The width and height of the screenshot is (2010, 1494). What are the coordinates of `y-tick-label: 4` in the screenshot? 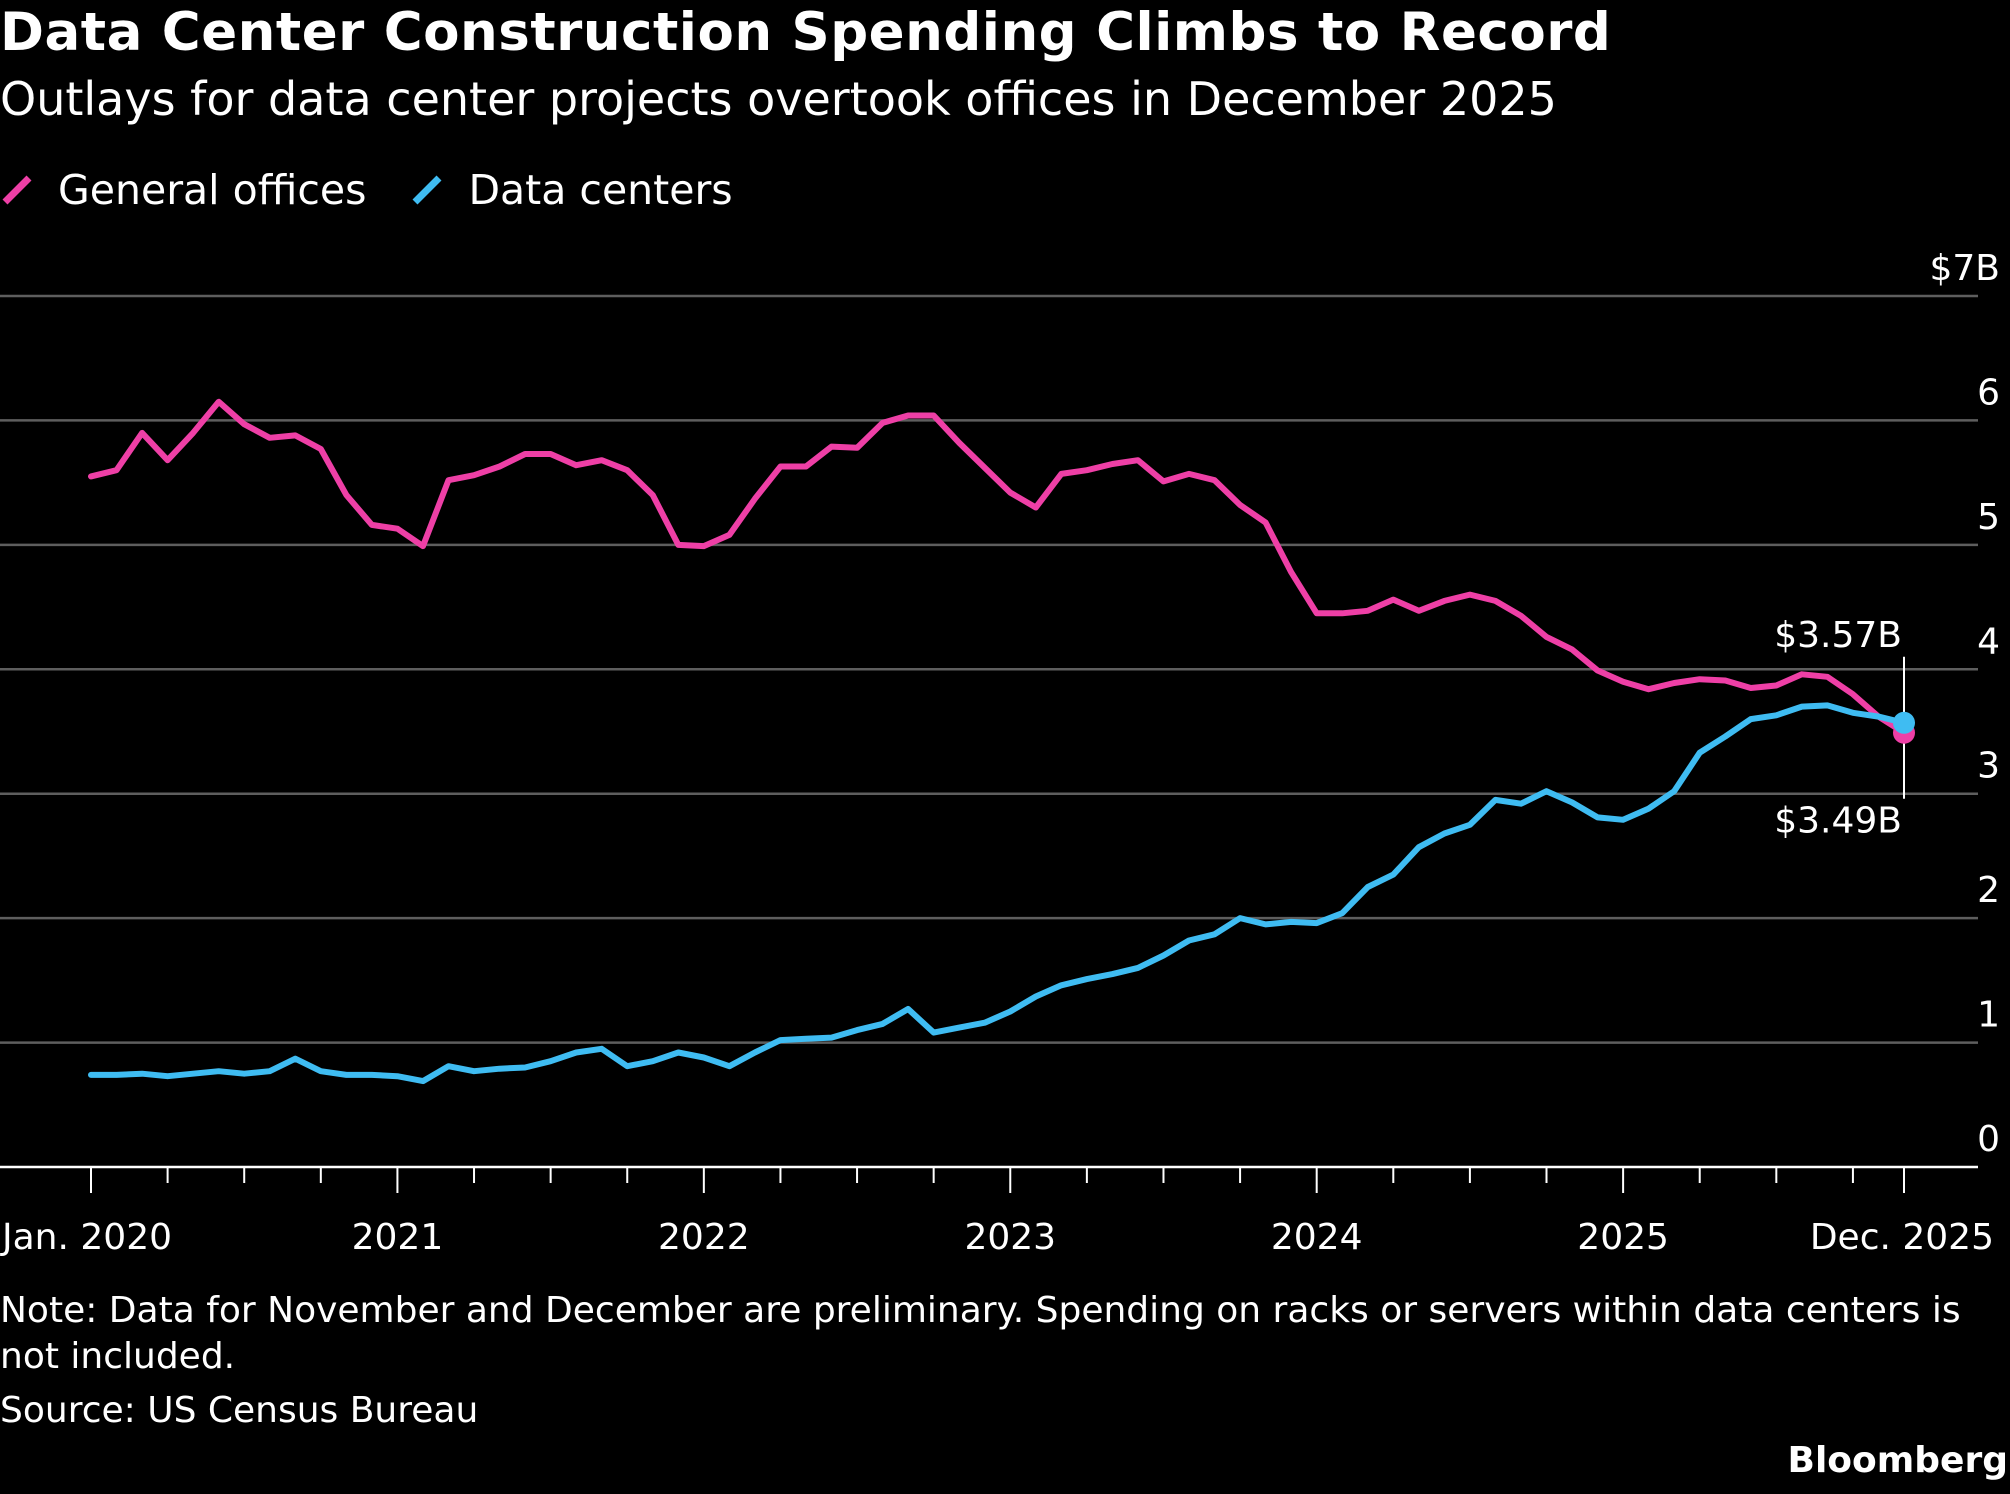 It's located at (1988, 641).